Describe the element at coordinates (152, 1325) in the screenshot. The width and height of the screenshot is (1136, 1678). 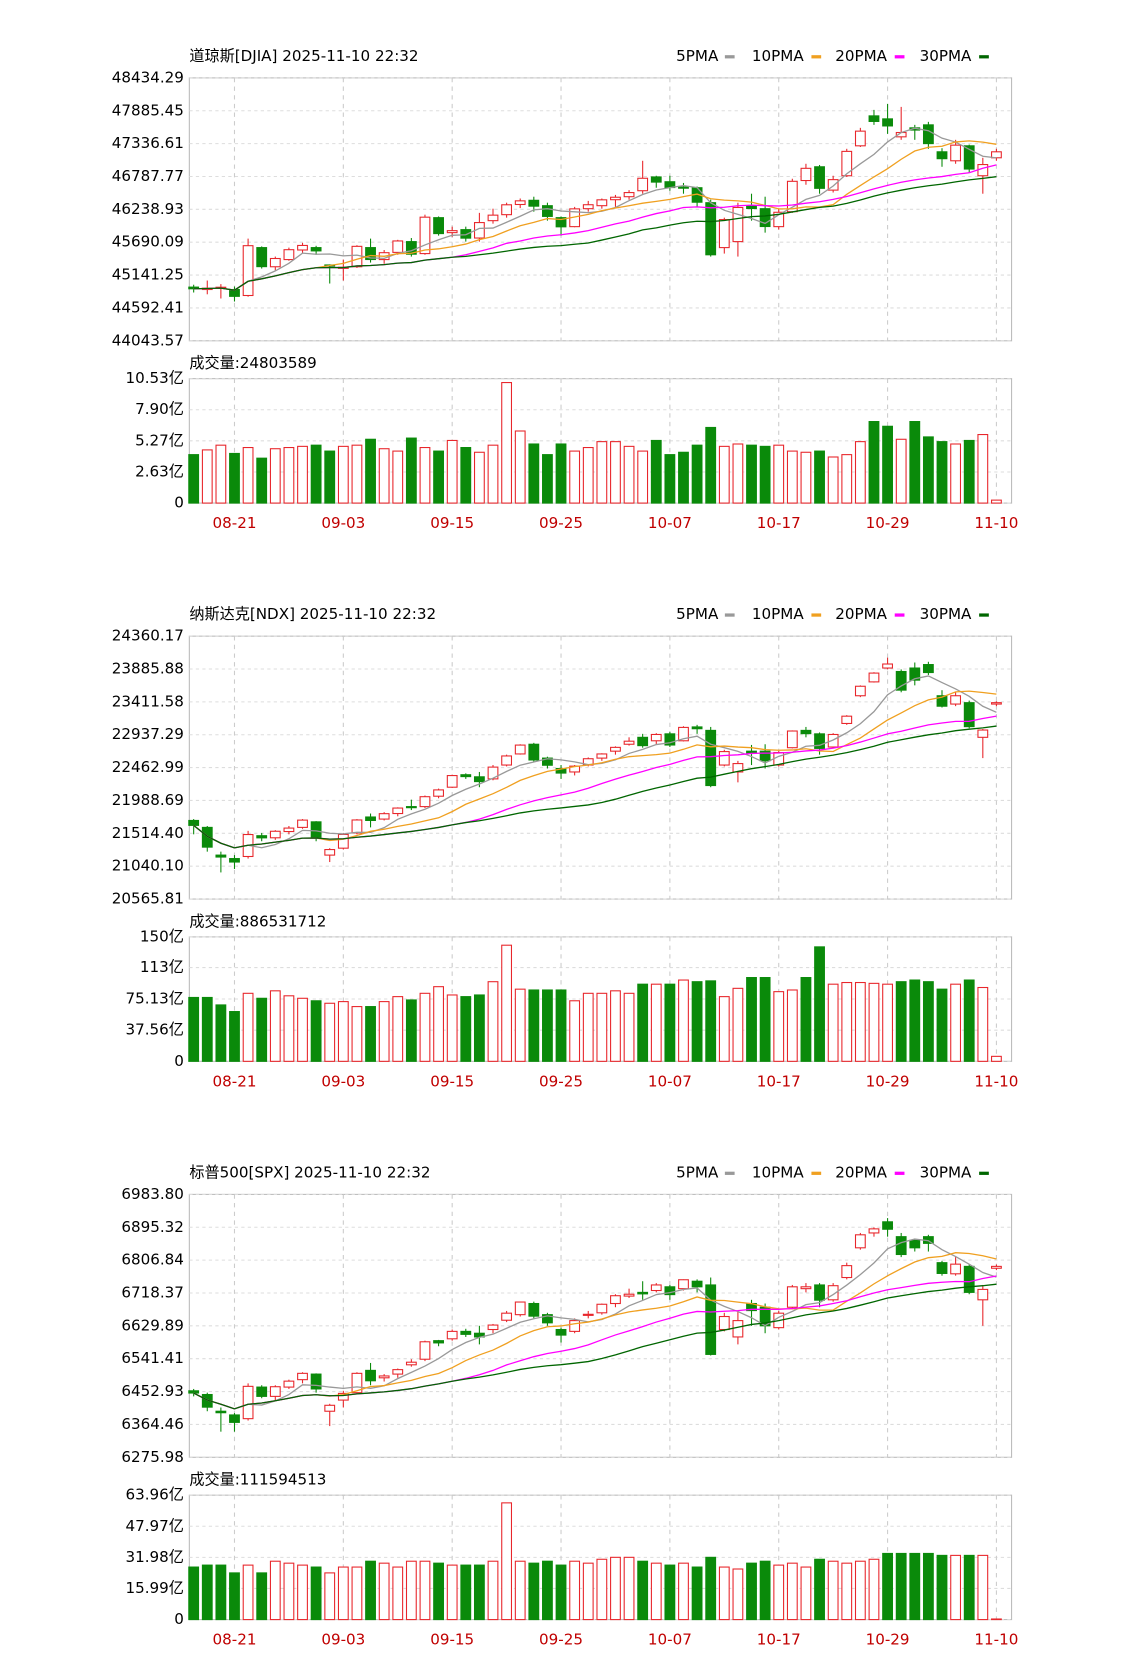
I see `y-tick-label: 6629.89` at that location.